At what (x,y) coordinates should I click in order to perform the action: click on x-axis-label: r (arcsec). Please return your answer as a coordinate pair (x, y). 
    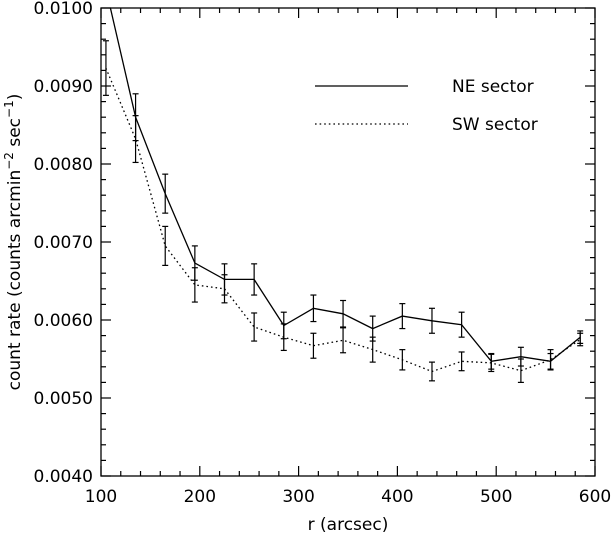
    Looking at the image, I should click on (348, 525).